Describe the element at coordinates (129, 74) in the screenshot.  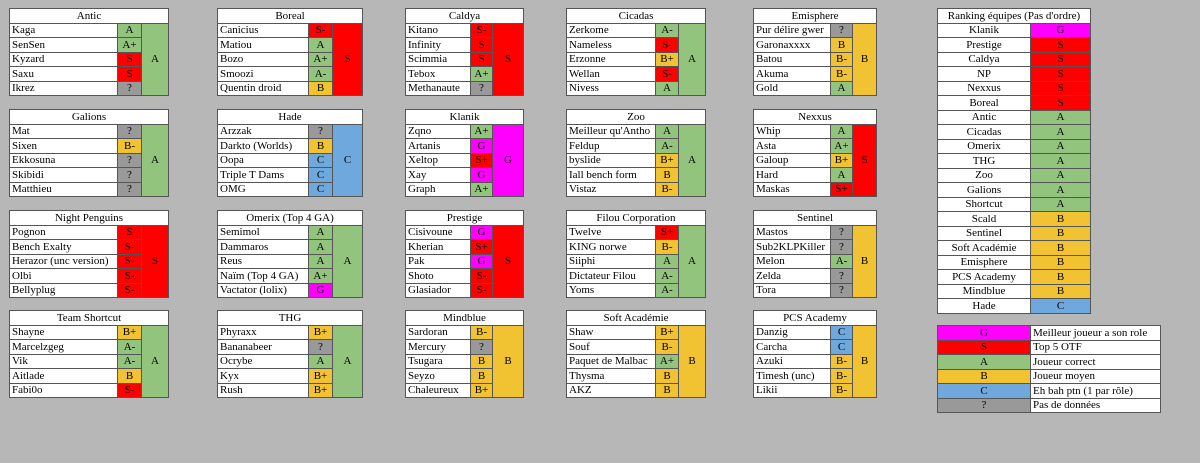
I see `player-grade: S` at that location.